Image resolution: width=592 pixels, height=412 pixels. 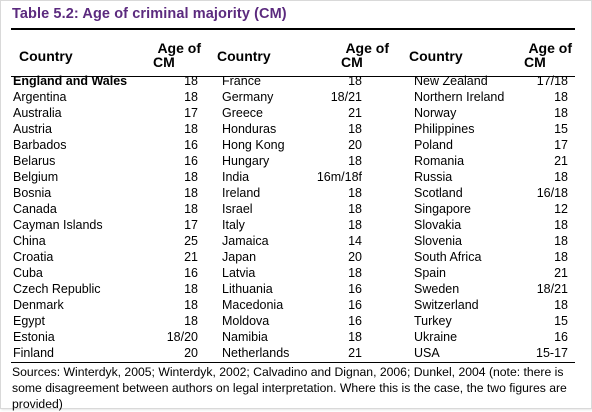 What do you see at coordinates (29, 241) in the screenshot?
I see `country-cell: China` at bounding box center [29, 241].